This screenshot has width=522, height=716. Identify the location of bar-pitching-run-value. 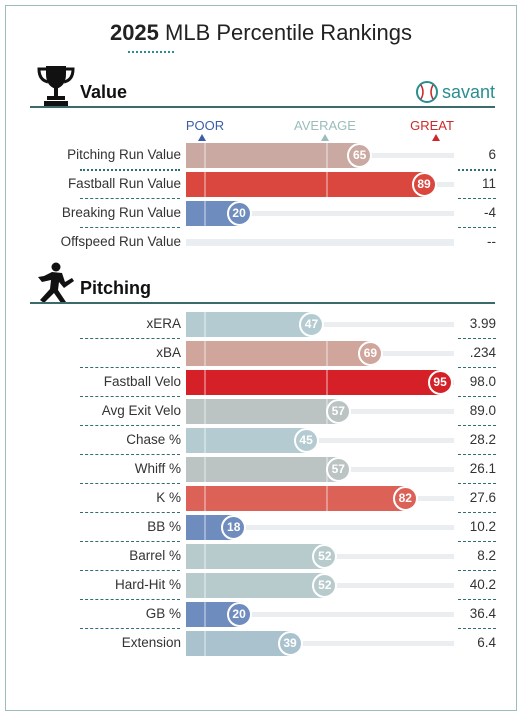
(273, 155).